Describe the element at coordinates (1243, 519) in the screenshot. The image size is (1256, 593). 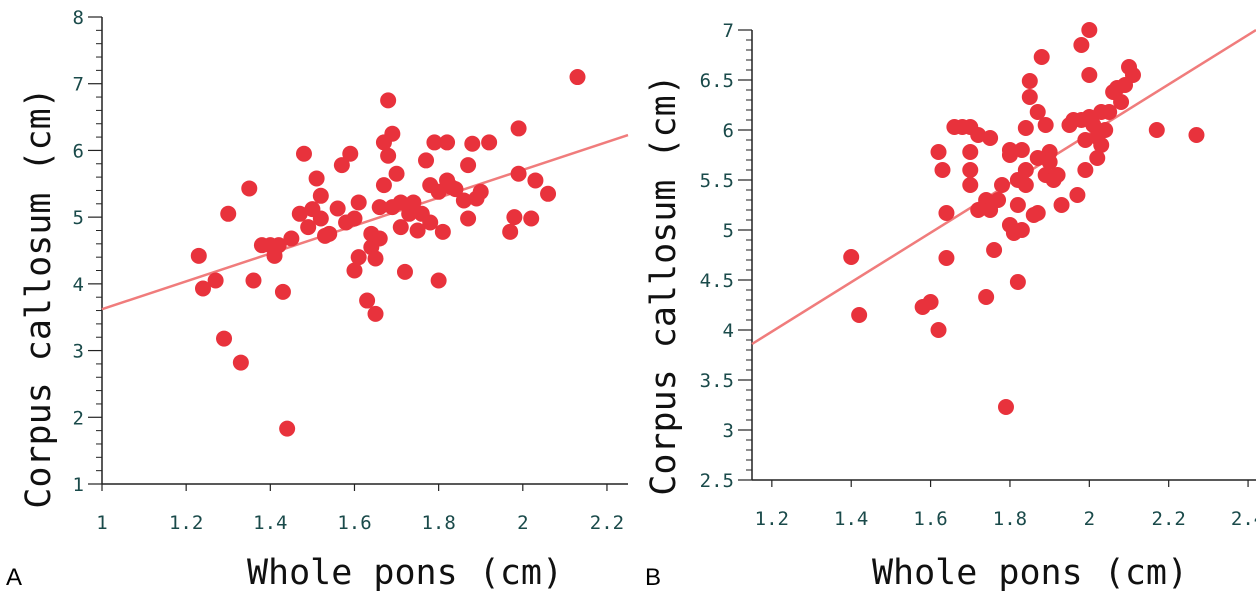
I see `panel-b-x-tick-label: 2.4` at that location.